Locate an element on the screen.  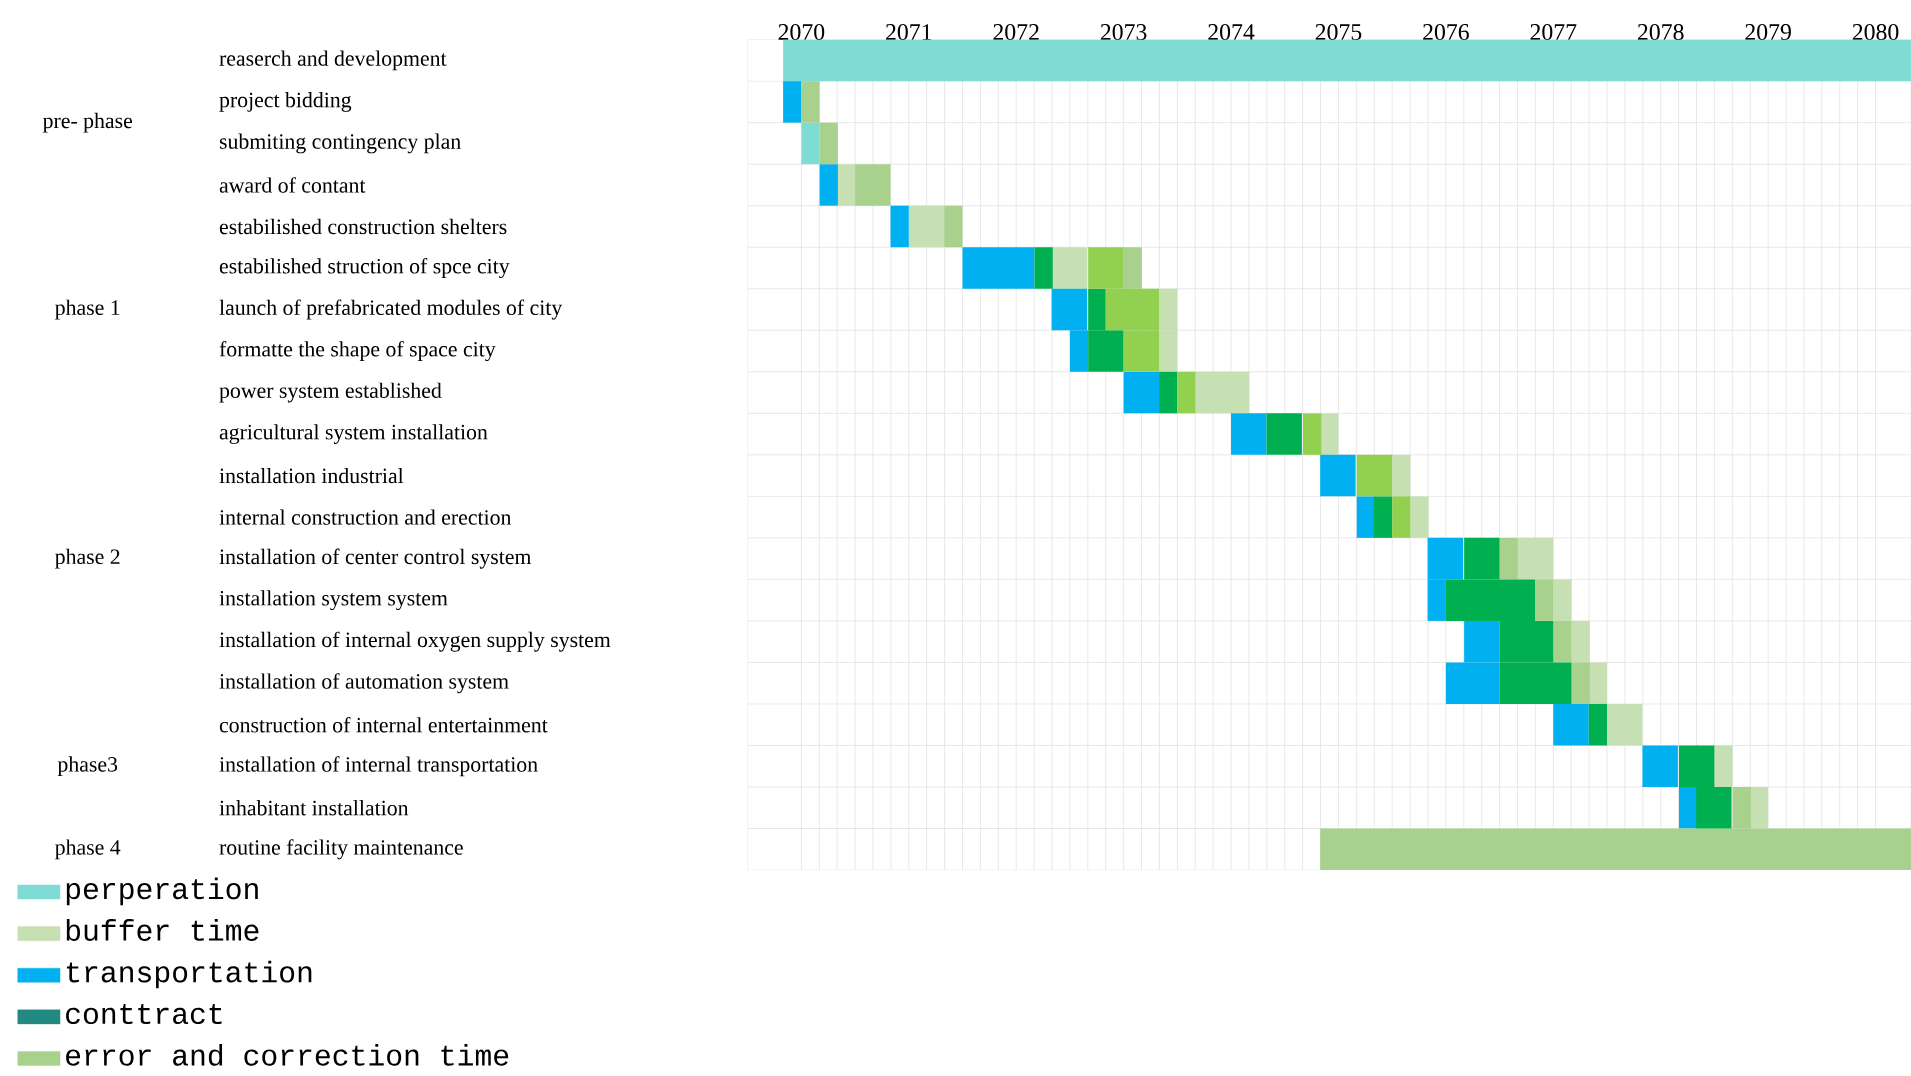
text: phase 1 is located at coordinates (87, 309).